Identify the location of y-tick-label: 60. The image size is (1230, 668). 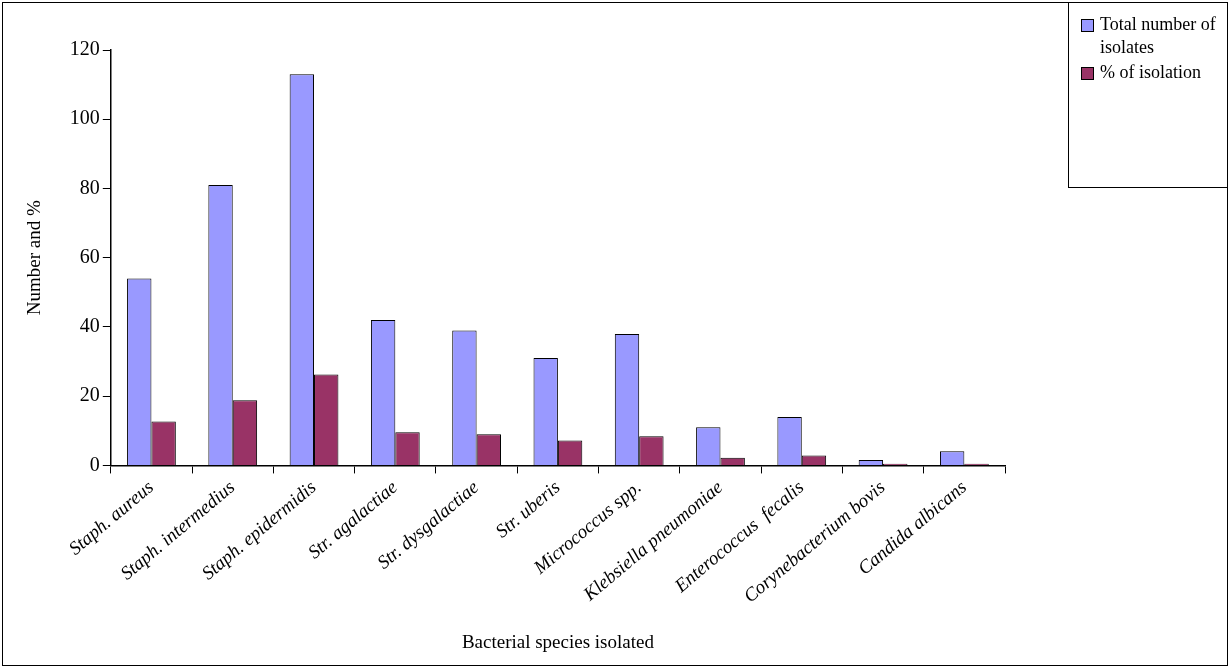
(89, 255).